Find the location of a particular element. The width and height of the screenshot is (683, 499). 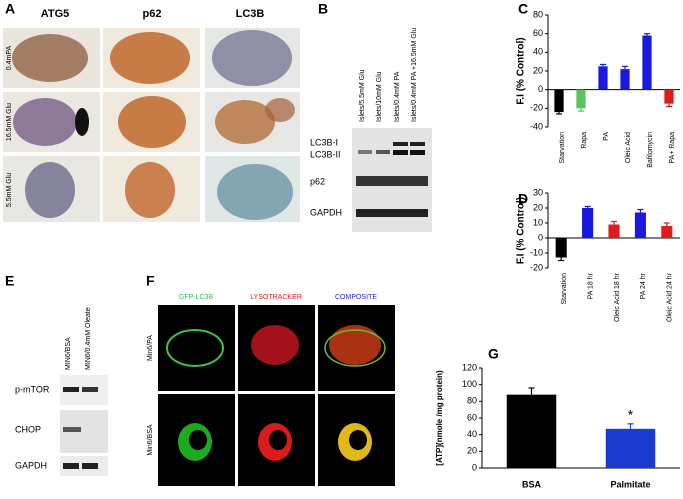

lane-label: Islets/0.4mM PA +16.5mM Glu is located at coordinates (414, 75).